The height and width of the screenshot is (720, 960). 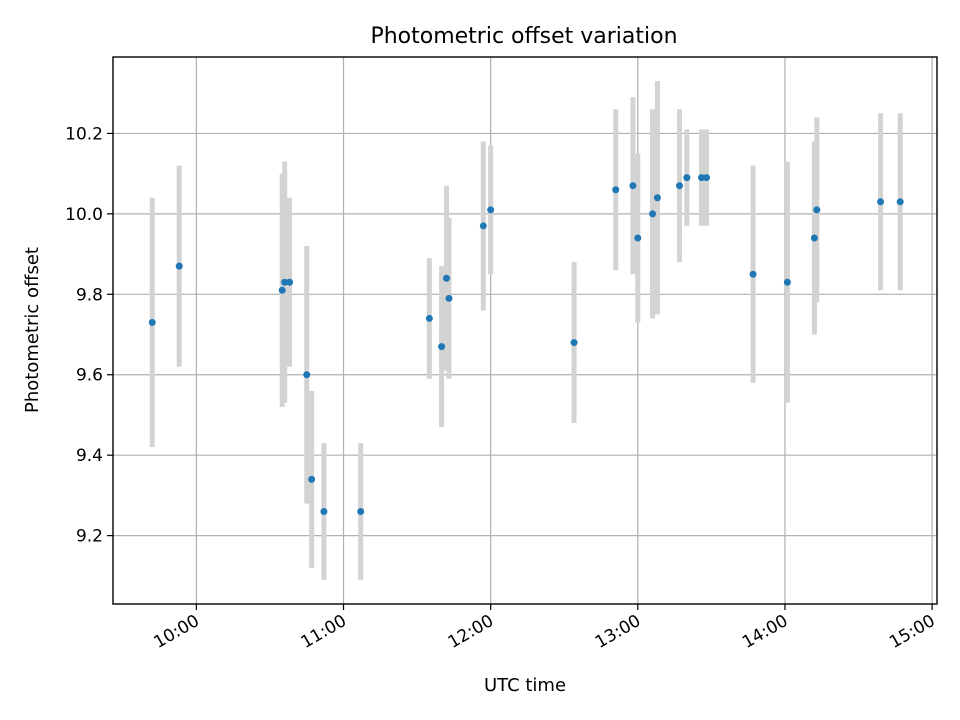 What do you see at coordinates (32, 330) in the screenshot?
I see `y-axis-label: Photometric offset` at bounding box center [32, 330].